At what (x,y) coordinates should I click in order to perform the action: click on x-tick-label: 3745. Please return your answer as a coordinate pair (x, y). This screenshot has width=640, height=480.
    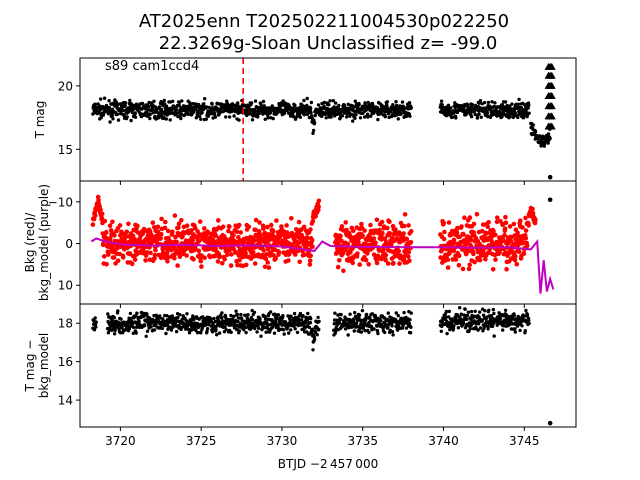
    Looking at the image, I should click on (524, 441).